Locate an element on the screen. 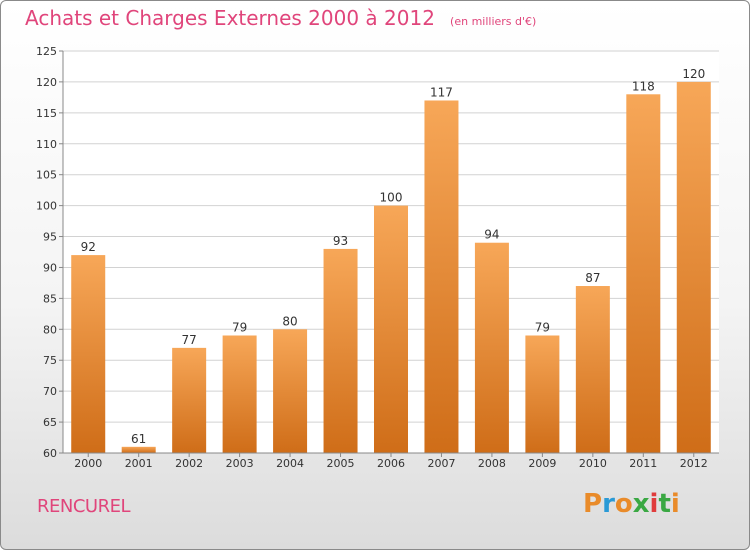  x-tick-label-2007: 2007 is located at coordinates (441, 463).